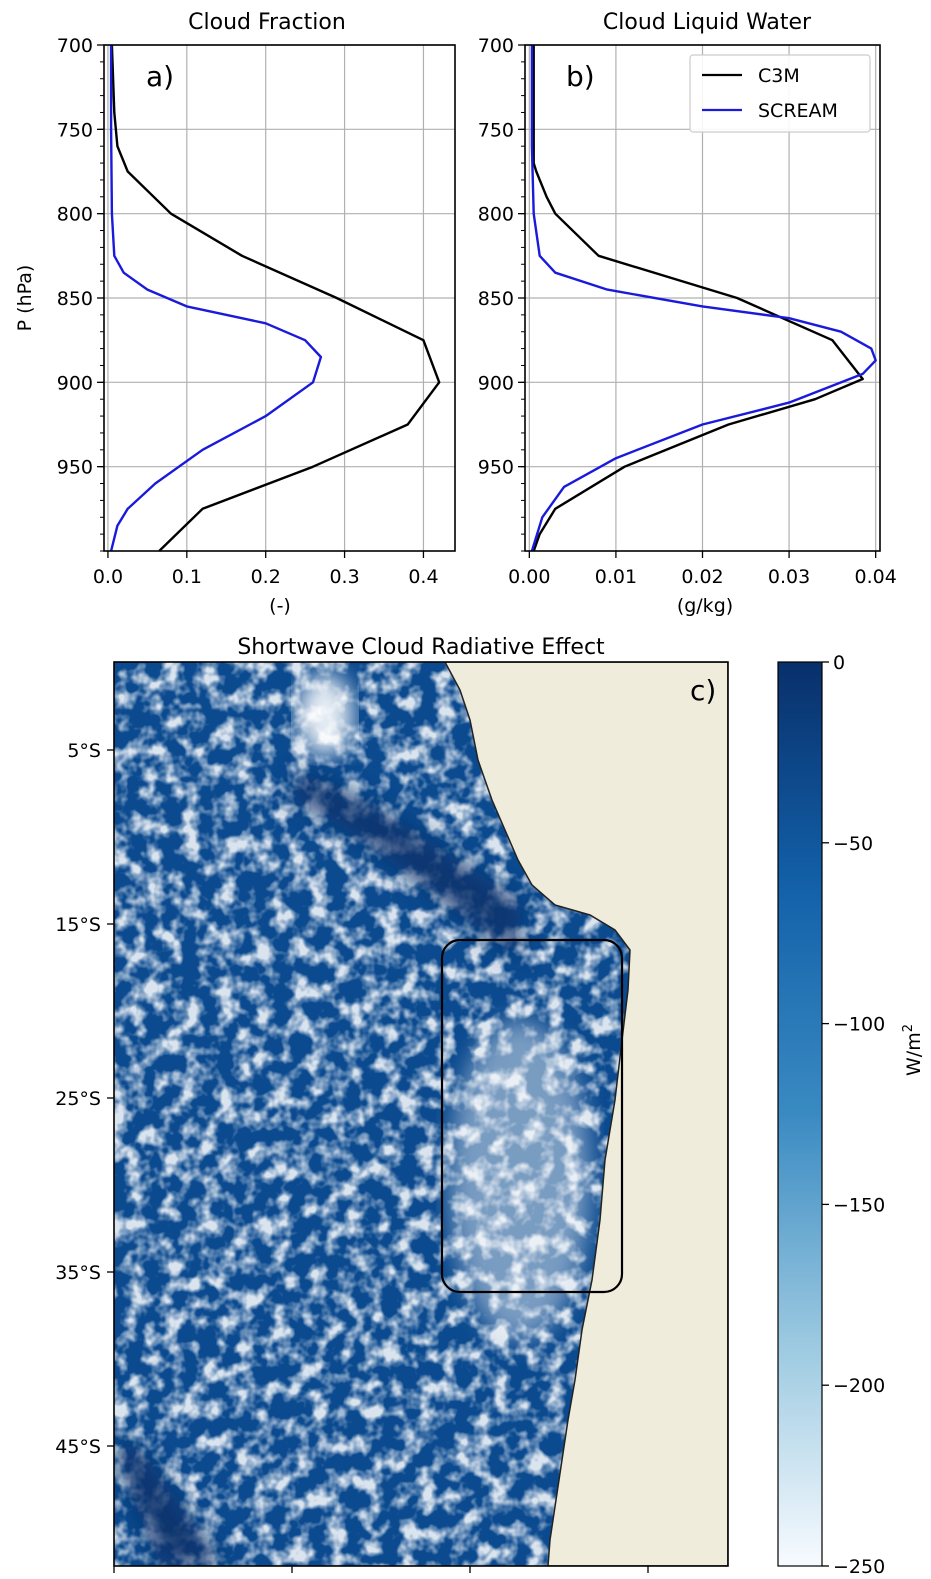 This screenshot has height=1579, width=931. I want to click on x-tick-label: 0.04, so click(876, 577).